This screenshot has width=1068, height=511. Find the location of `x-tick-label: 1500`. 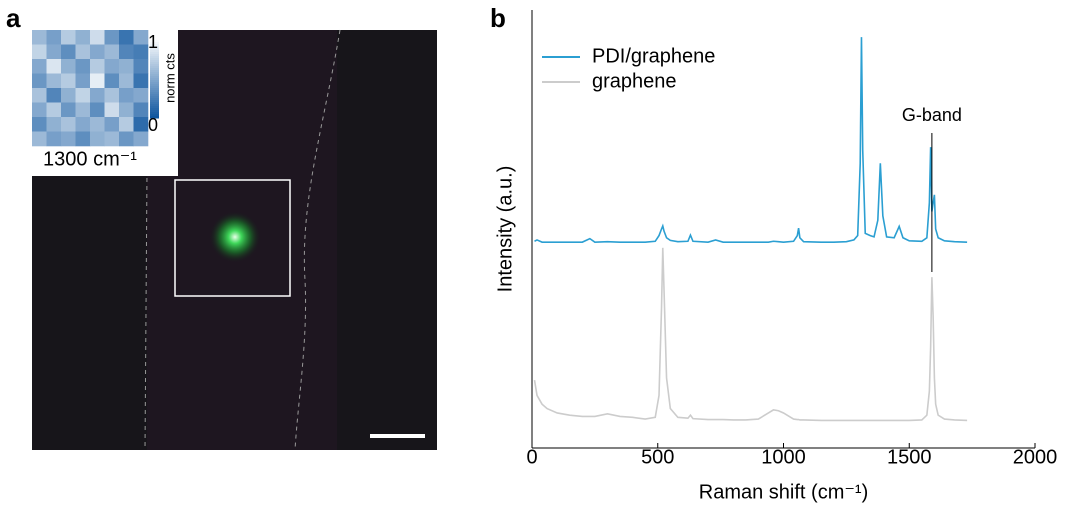

x-tick-label: 1500 is located at coordinates (909, 457).